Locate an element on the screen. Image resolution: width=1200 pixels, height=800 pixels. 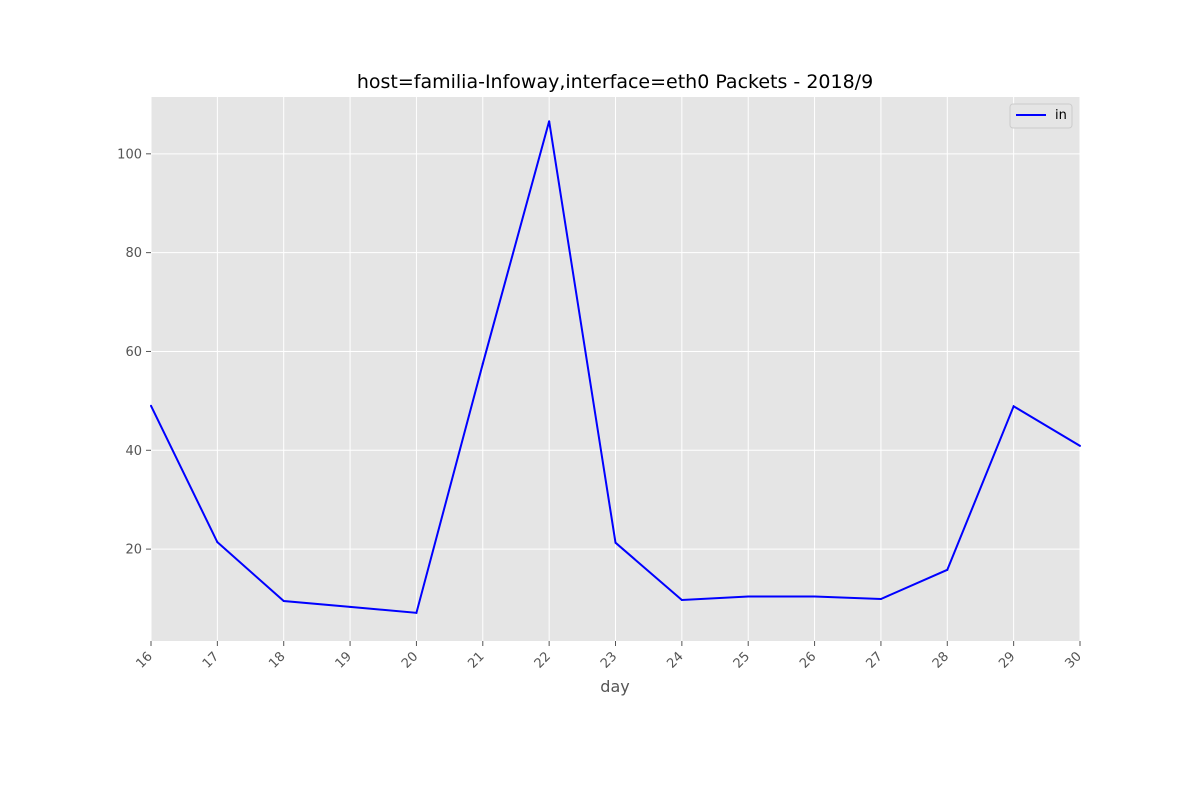
x-tick-label: 27 is located at coordinates (874, 660).